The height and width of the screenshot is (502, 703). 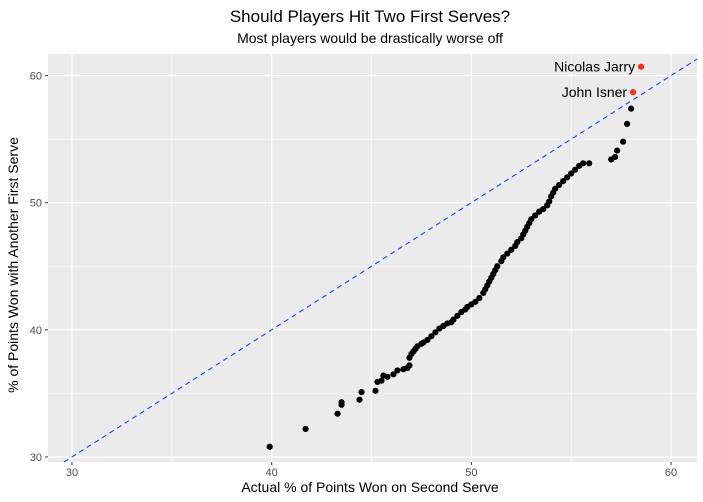 What do you see at coordinates (36, 204) in the screenshot?
I see `y-tick-label: 50` at bounding box center [36, 204].